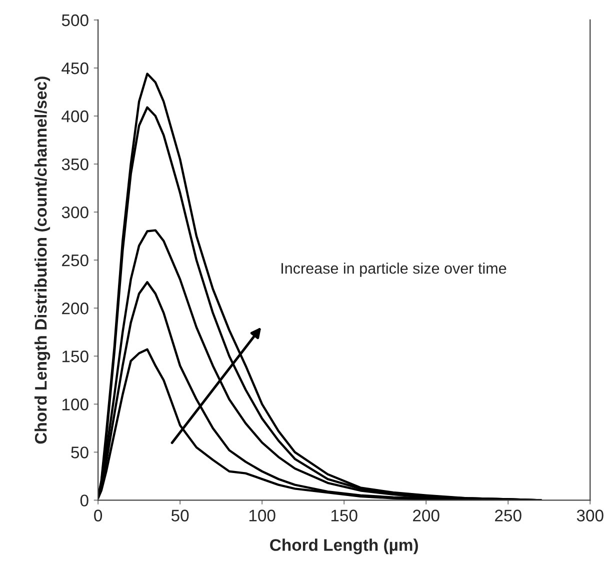  What do you see at coordinates (84, 500) in the screenshot?
I see `y-tick-label: 0` at bounding box center [84, 500].